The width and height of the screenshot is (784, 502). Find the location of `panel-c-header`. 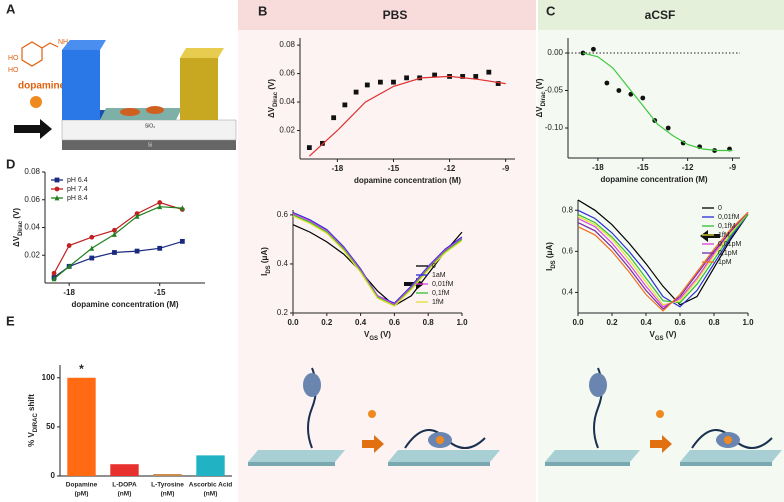

panel-c-header is located at coordinates (661, 15).